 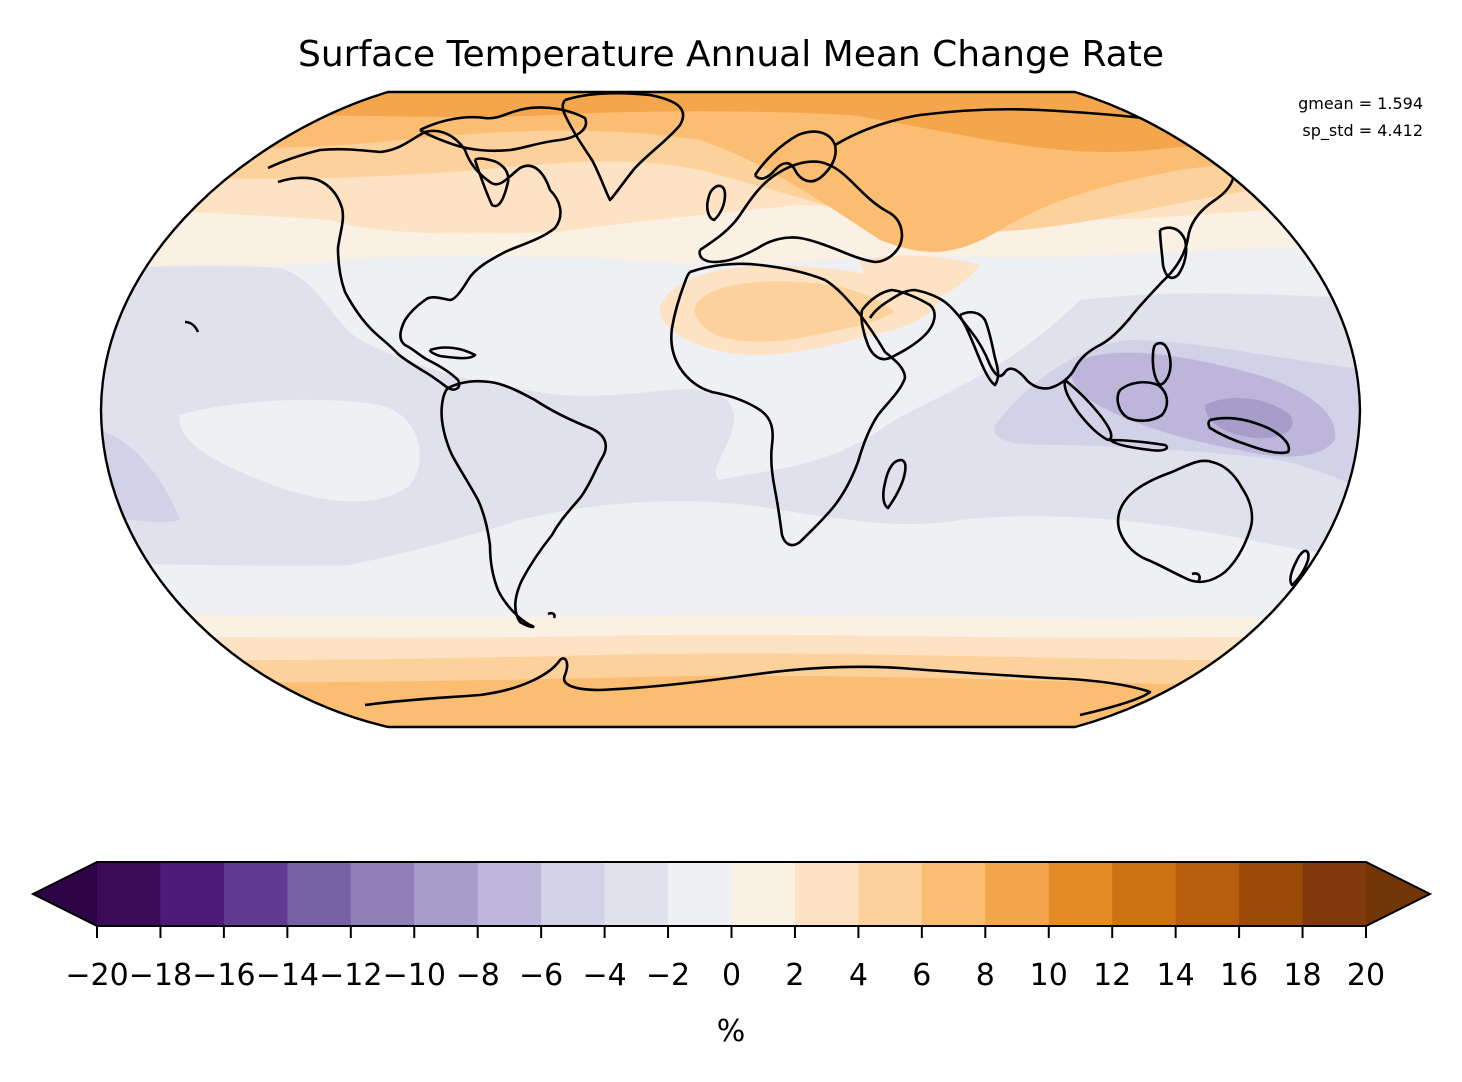 What do you see at coordinates (551, 615) in the screenshot?
I see `coastline-falklands` at bounding box center [551, 615].